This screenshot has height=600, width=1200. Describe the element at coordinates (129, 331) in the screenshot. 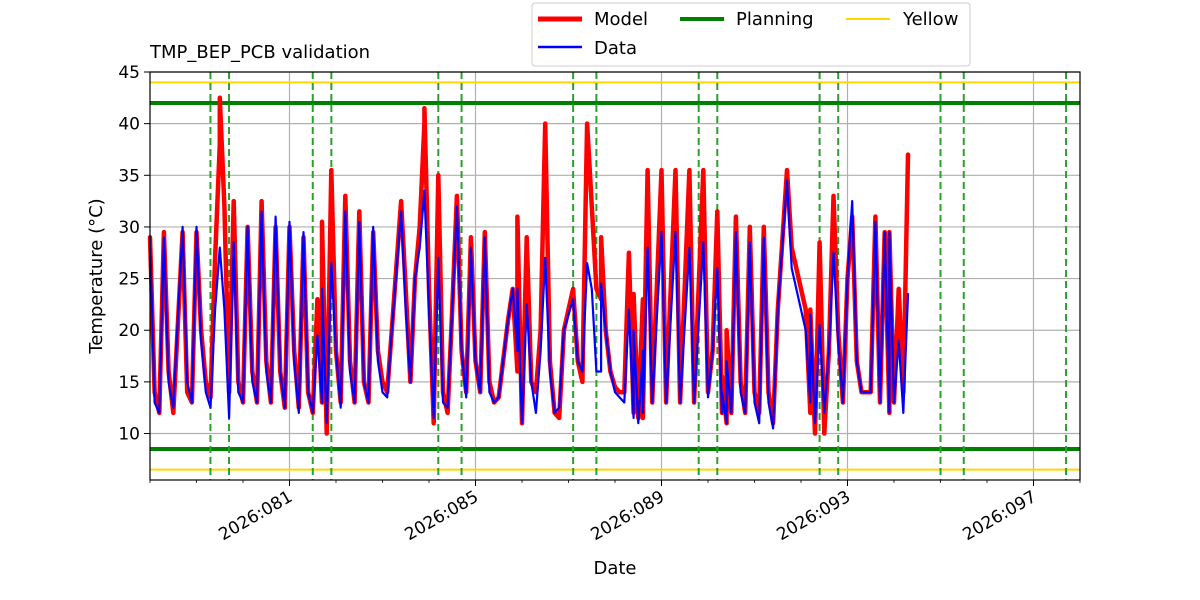

I see `y-tick-label: 20` at that location.